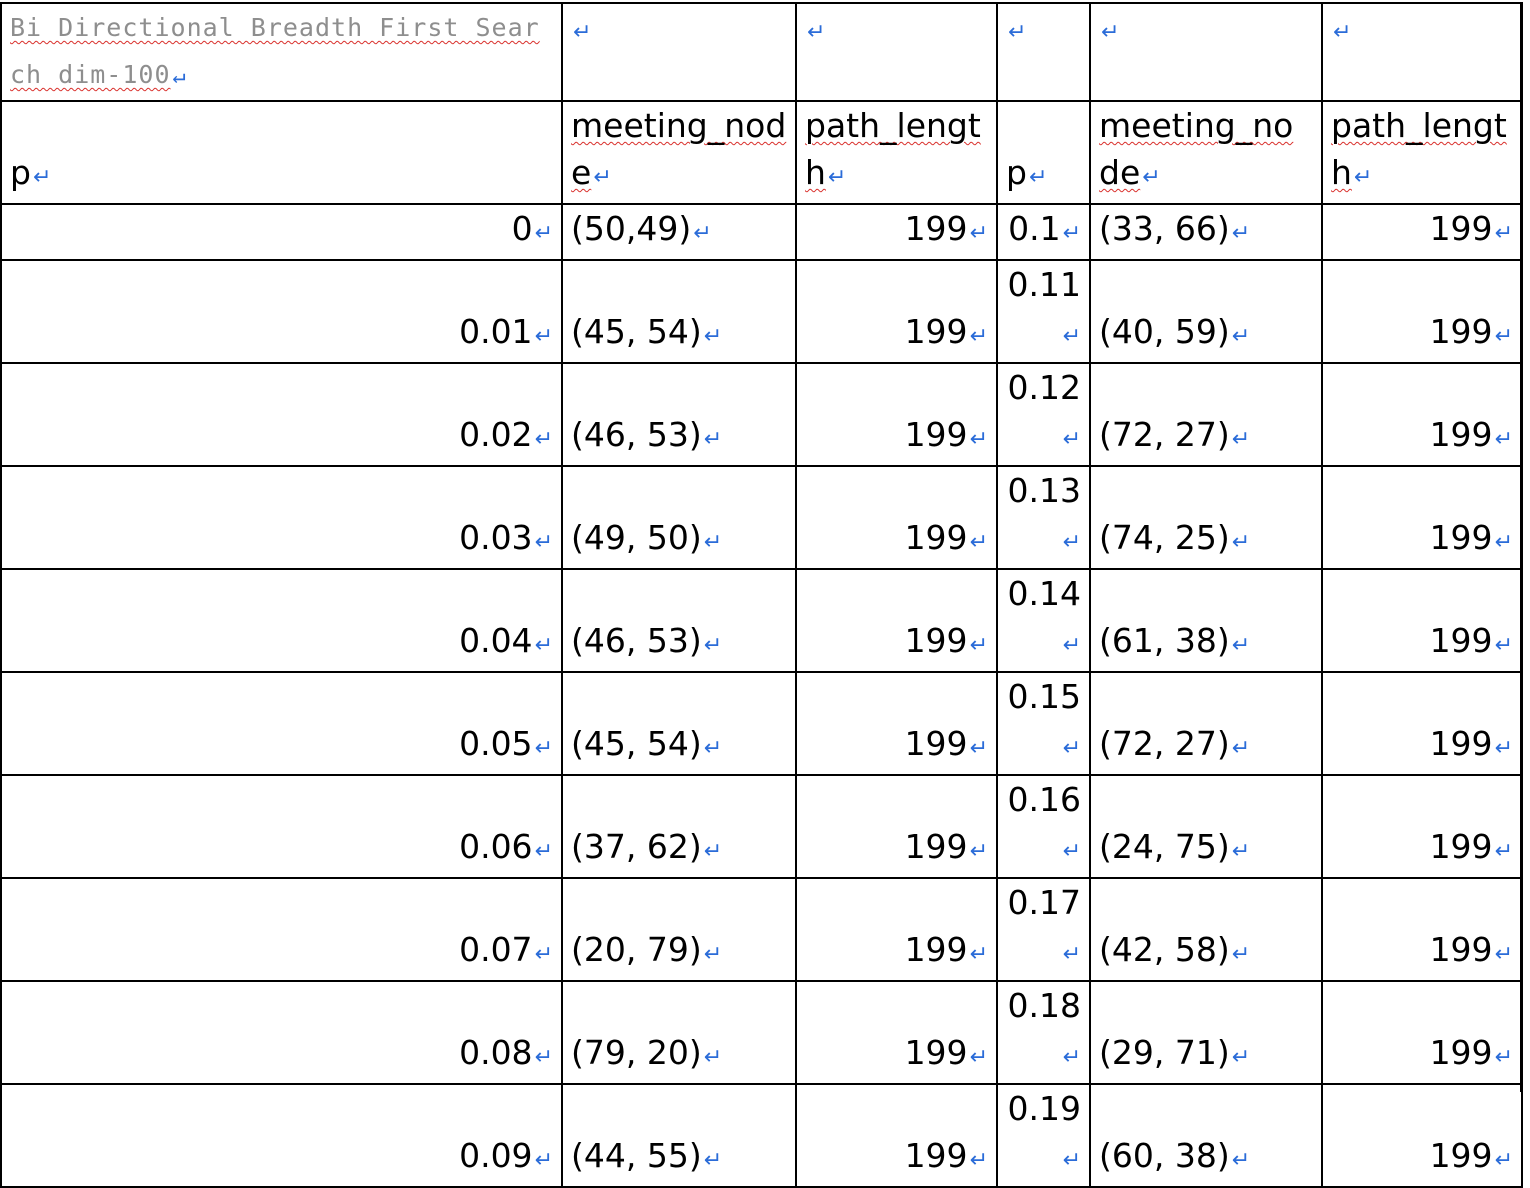 The image size is (1530, 1188). I want to click on p-value-cell: 0.03↵, so click(281, 517).